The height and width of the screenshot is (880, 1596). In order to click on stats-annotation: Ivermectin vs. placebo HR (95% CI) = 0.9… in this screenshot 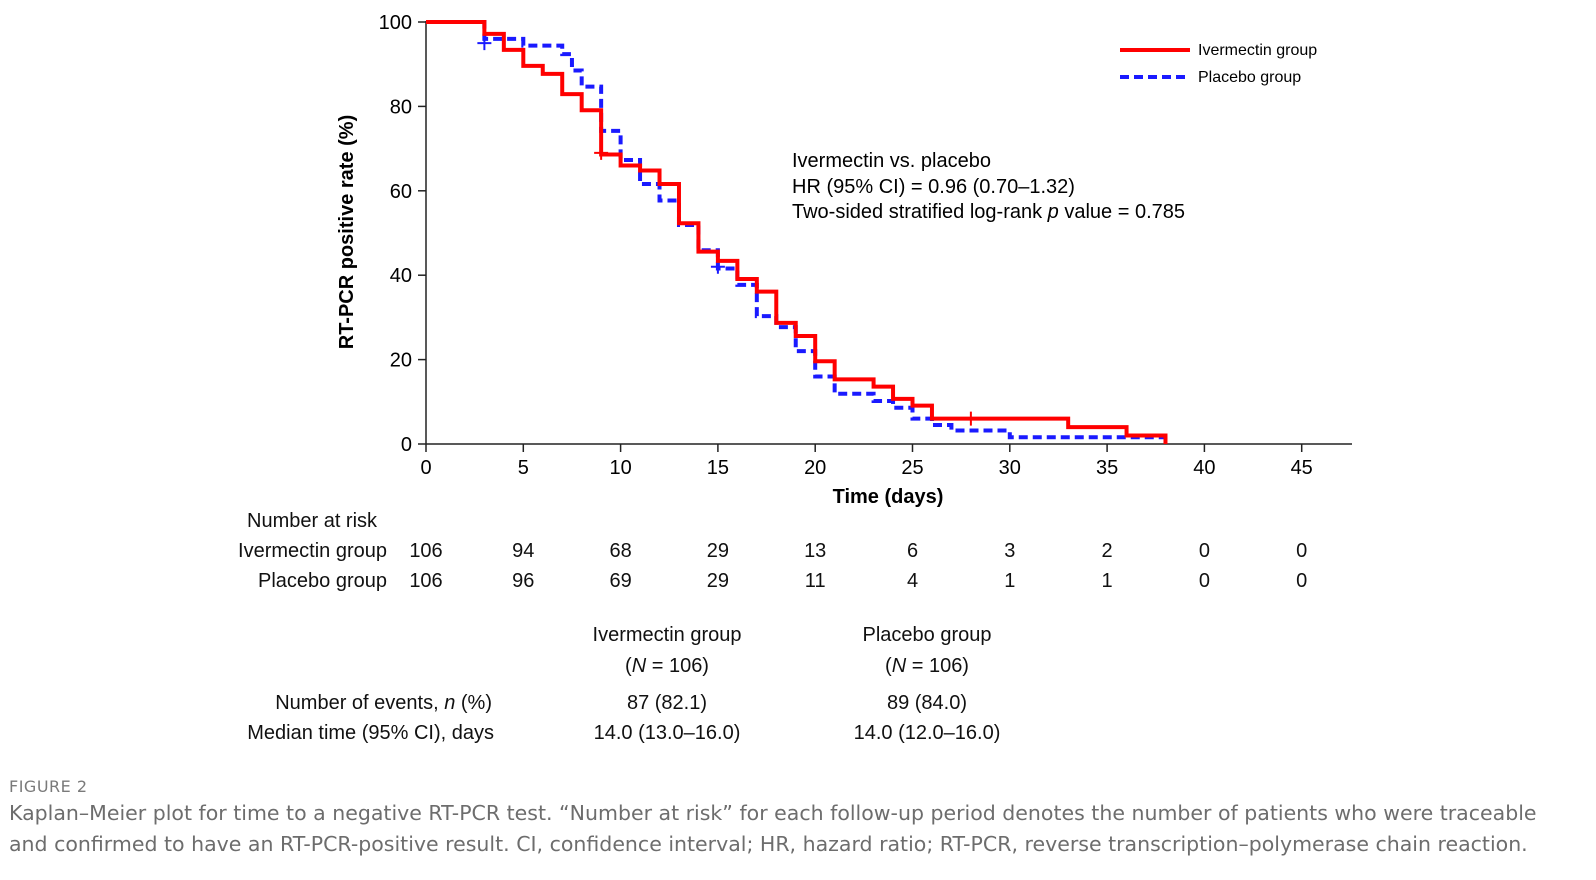, I will do `click(988, 186)`.